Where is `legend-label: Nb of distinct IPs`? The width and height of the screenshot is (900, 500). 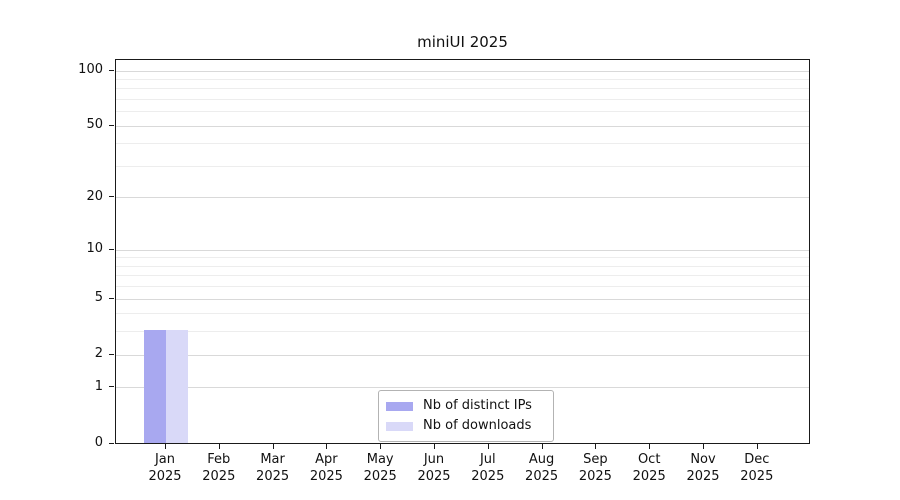
legend-label: Nb of distinct IPs is located at coordinates (477, 405).